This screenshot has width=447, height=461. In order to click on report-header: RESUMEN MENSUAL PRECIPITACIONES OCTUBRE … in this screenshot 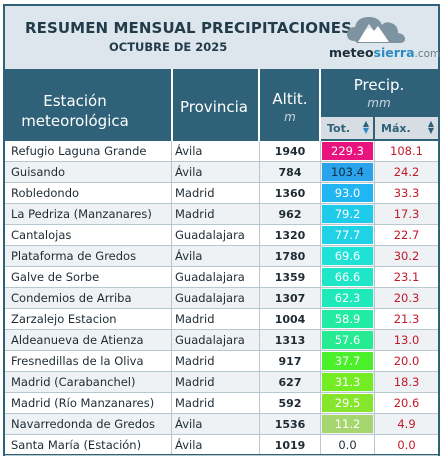, I will do `click(223, 38)`.